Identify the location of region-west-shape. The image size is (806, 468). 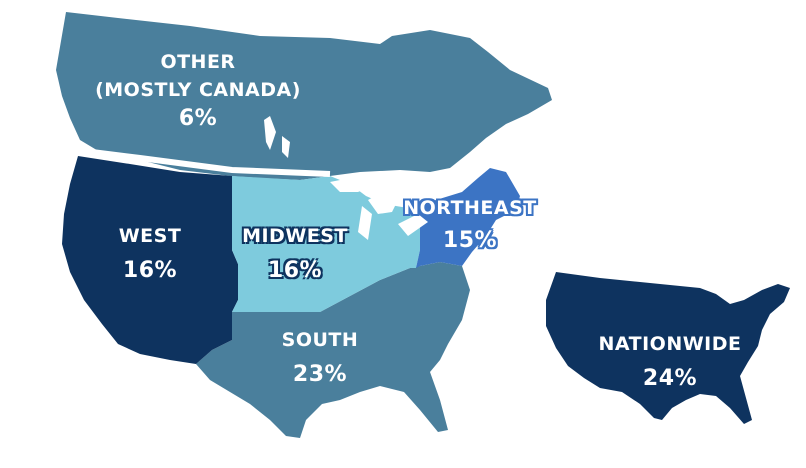
(150, 260).